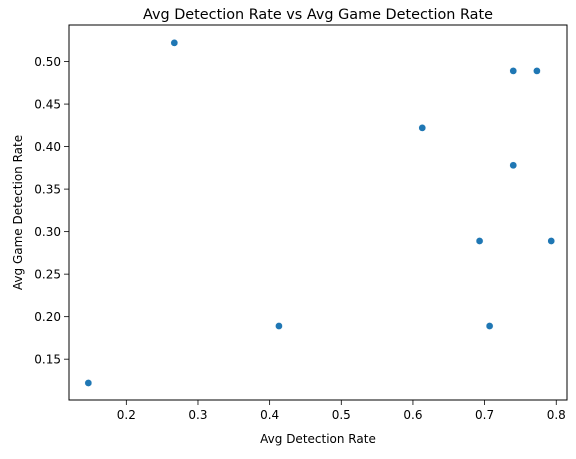 The image size is (576, 459). What do you see at coordinates (412, 415) in the screenshot?
I see `x-tick-label: 0.6` at bounding box center [412, 415].